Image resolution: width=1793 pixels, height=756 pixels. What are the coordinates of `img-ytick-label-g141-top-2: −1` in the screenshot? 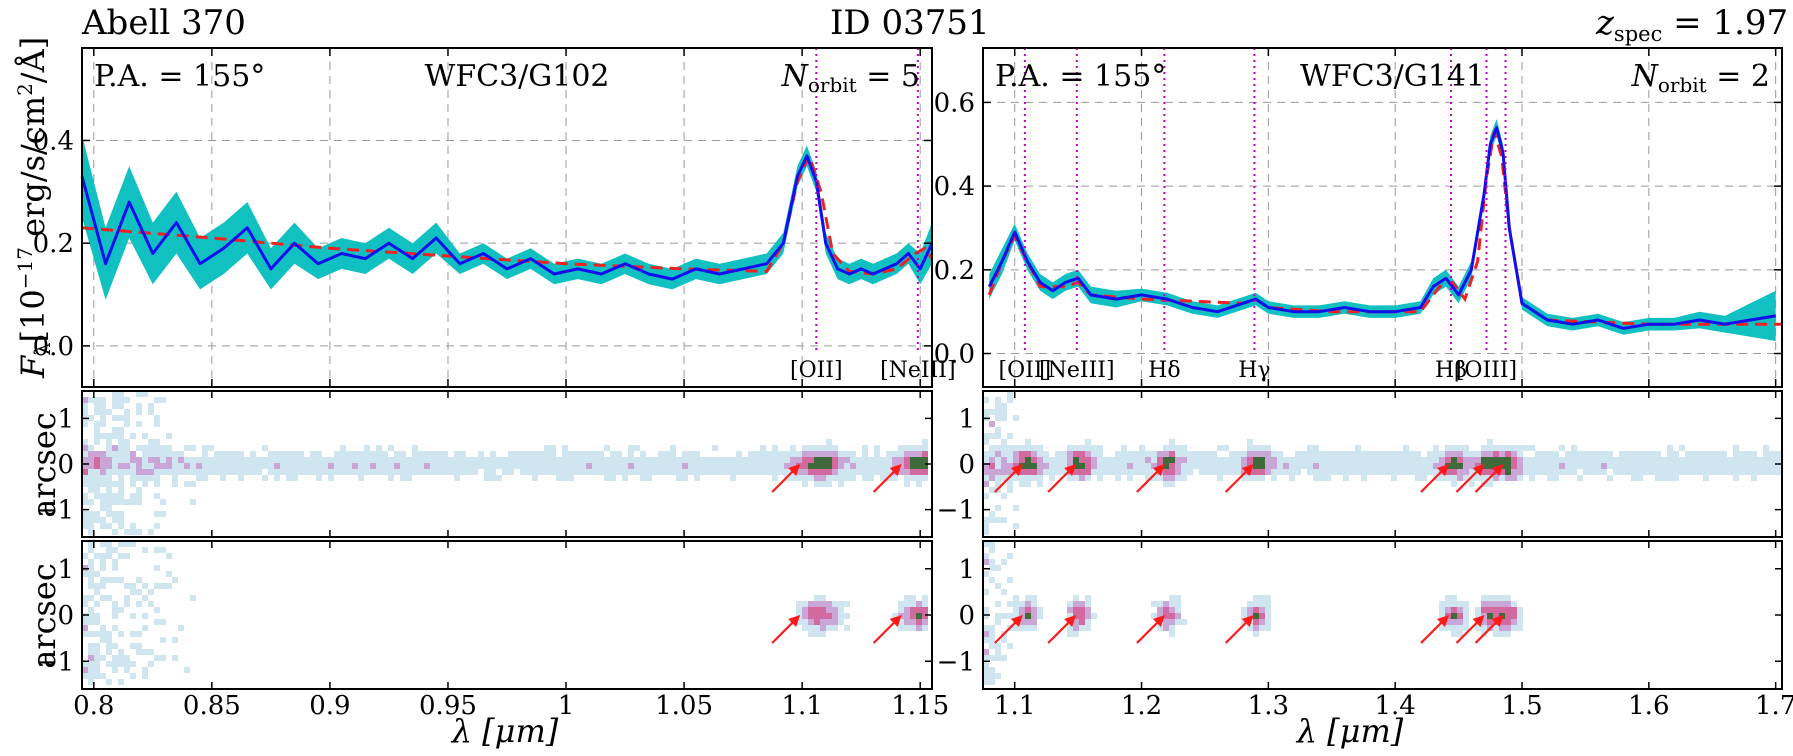 It's located at (956, 511).